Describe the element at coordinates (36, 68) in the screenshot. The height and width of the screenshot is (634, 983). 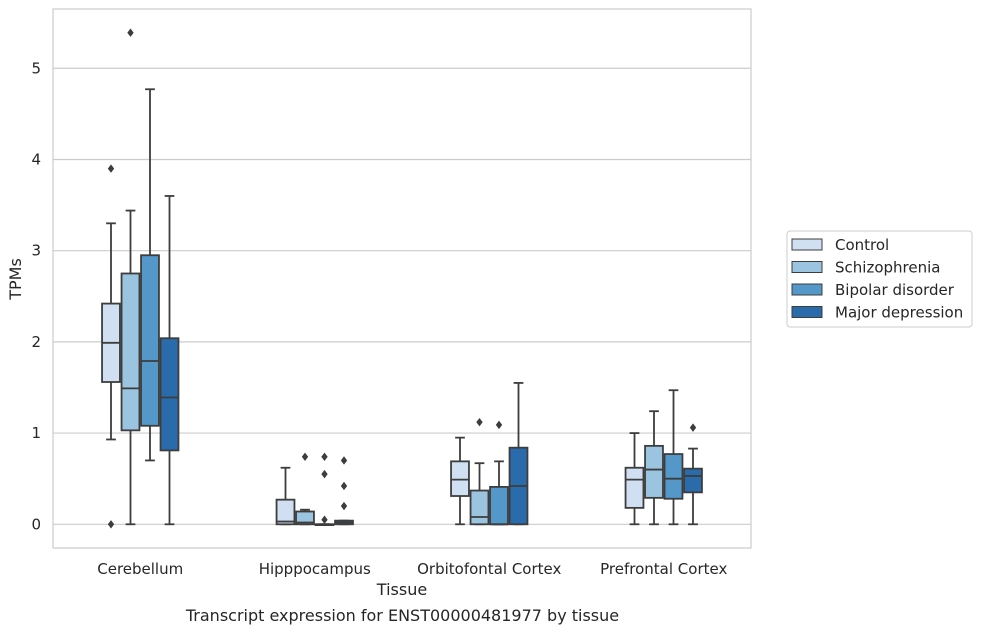
I see `y-tick-label: 5` at that location.